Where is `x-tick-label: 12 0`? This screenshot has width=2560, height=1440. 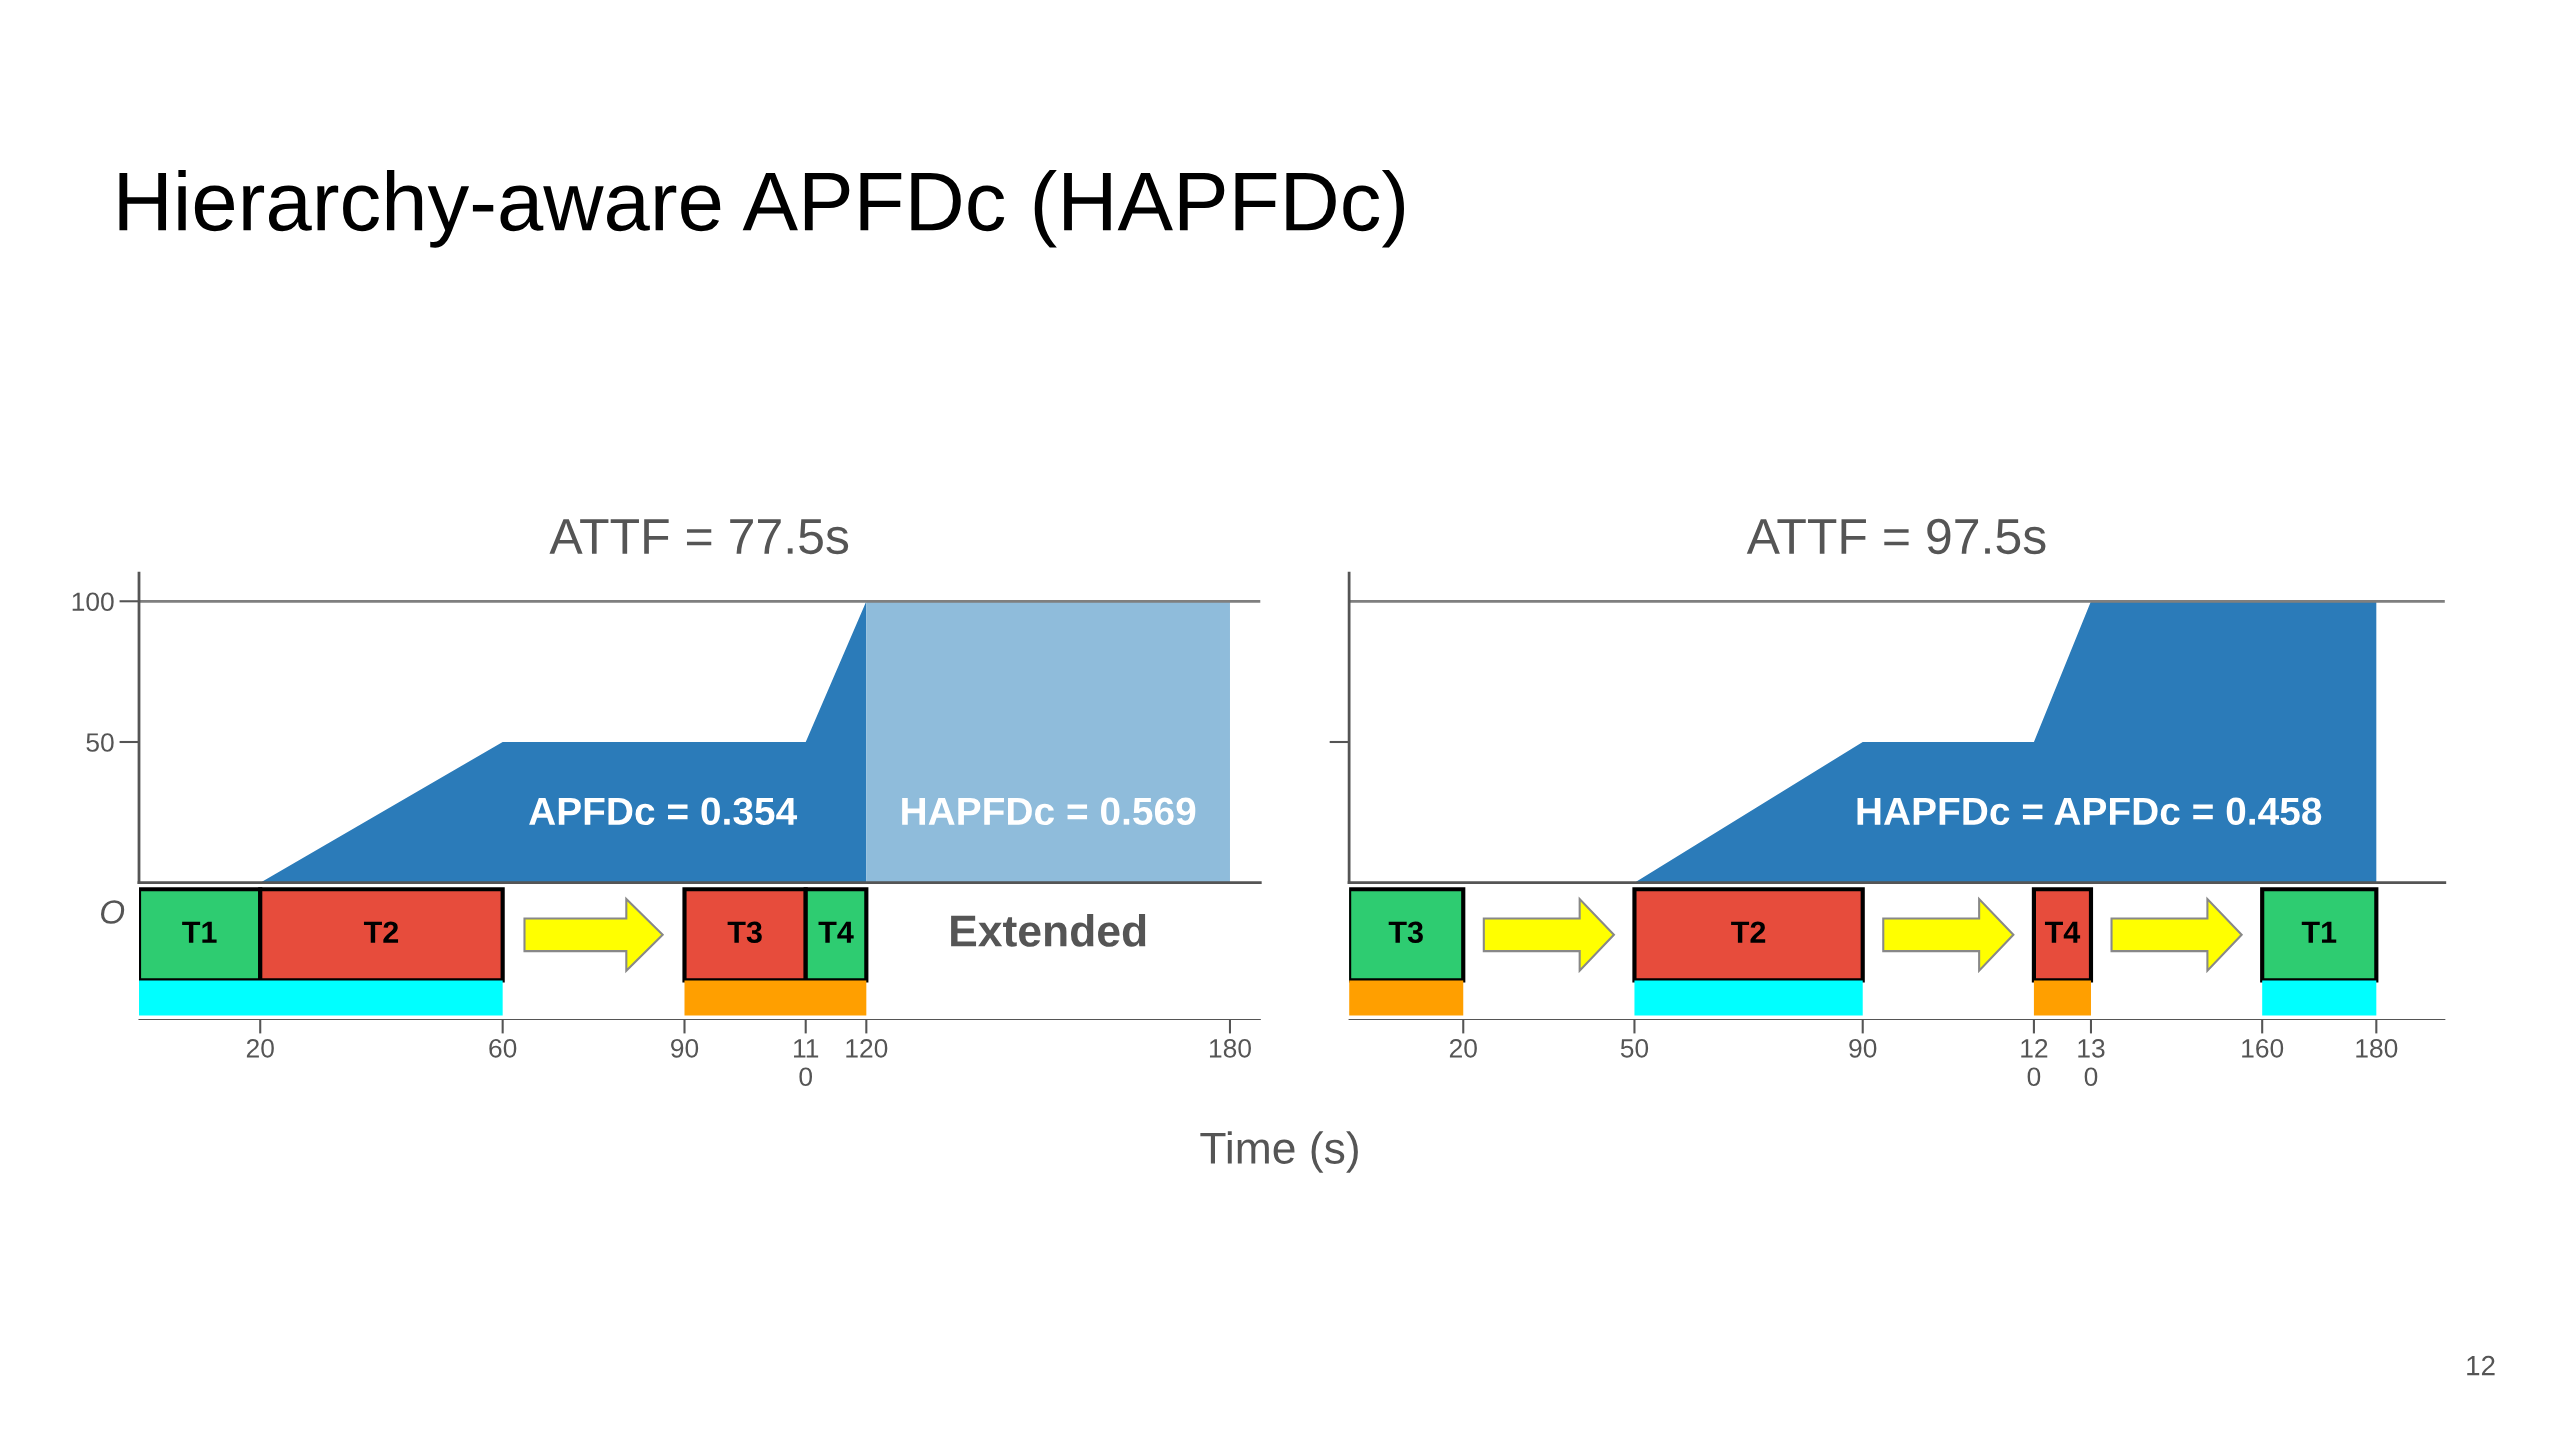 x-tick-label: 12 0 is located at coordinates (2034, 1062).